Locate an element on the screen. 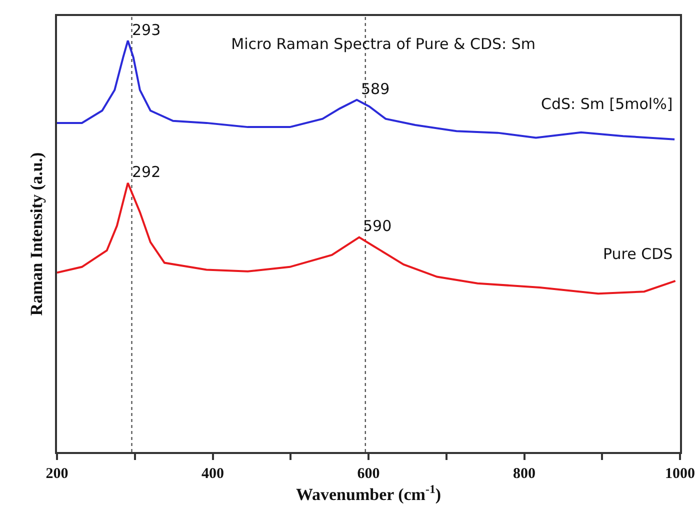 The image size is (697, 514). x-tick-label: 400 is located at coordinates (213, 474).